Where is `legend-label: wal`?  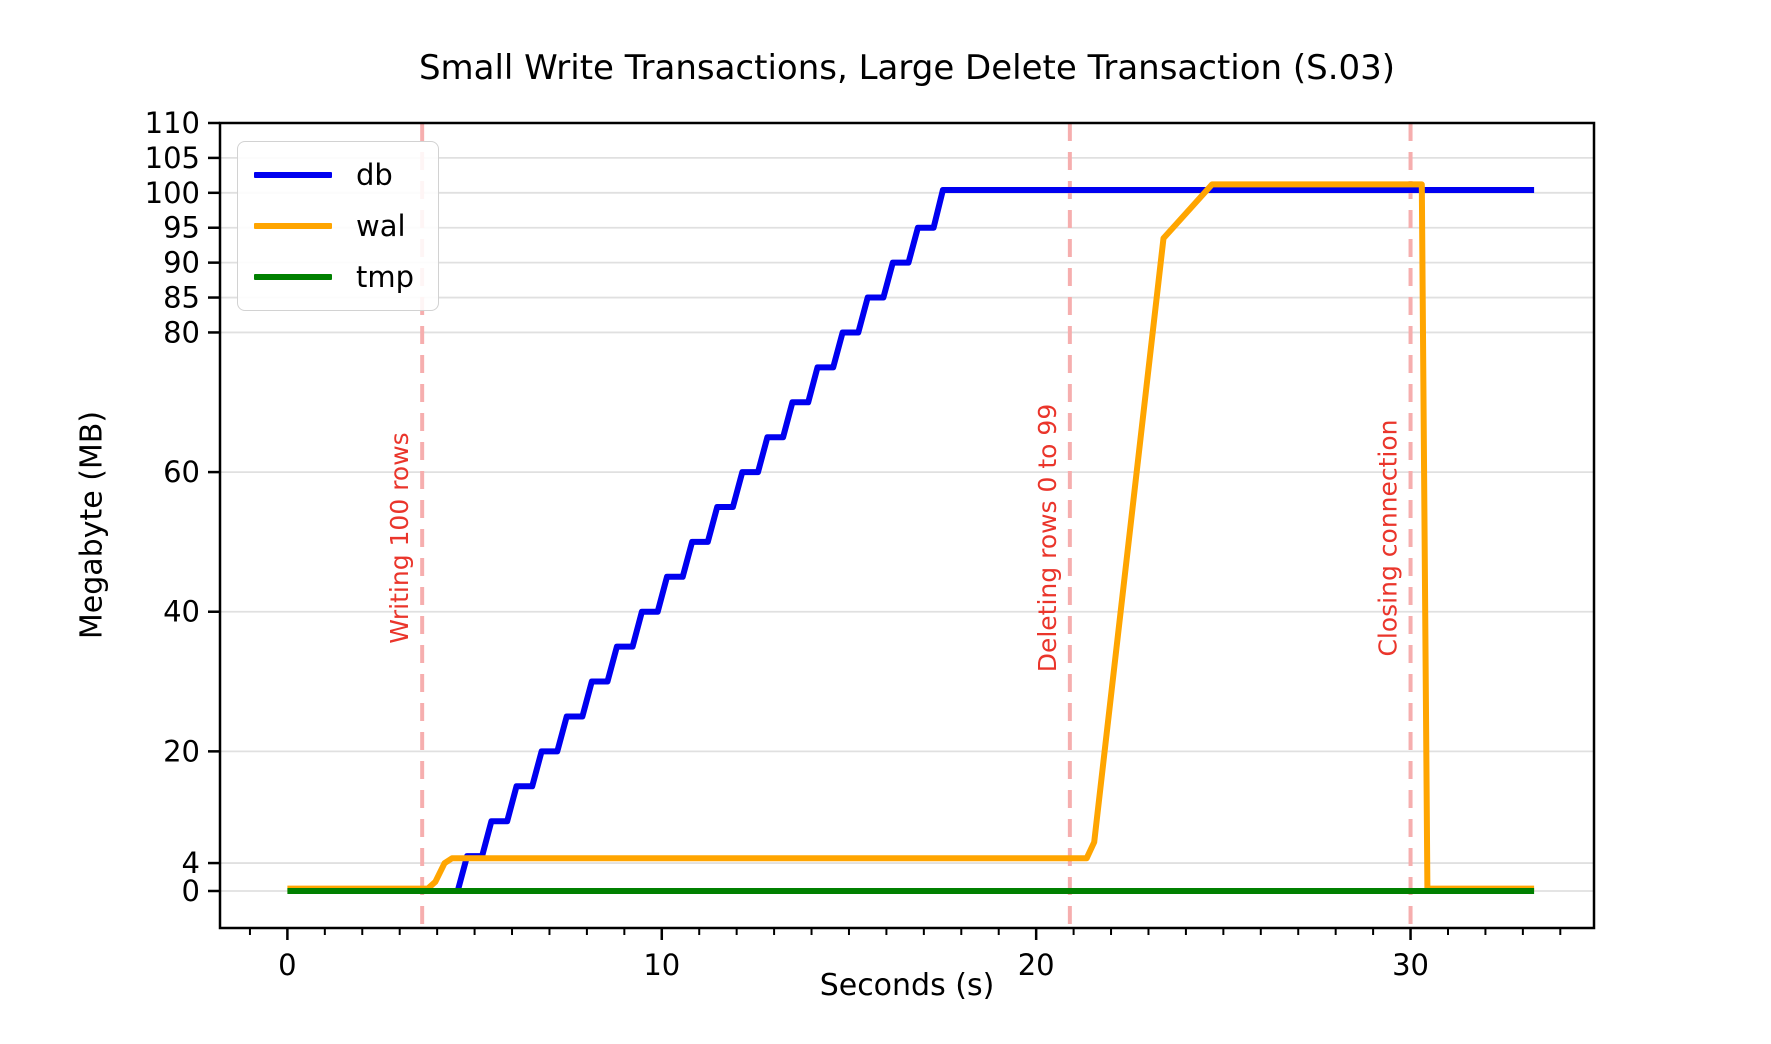 legend-label: wal is located at coordinates (381, 226).